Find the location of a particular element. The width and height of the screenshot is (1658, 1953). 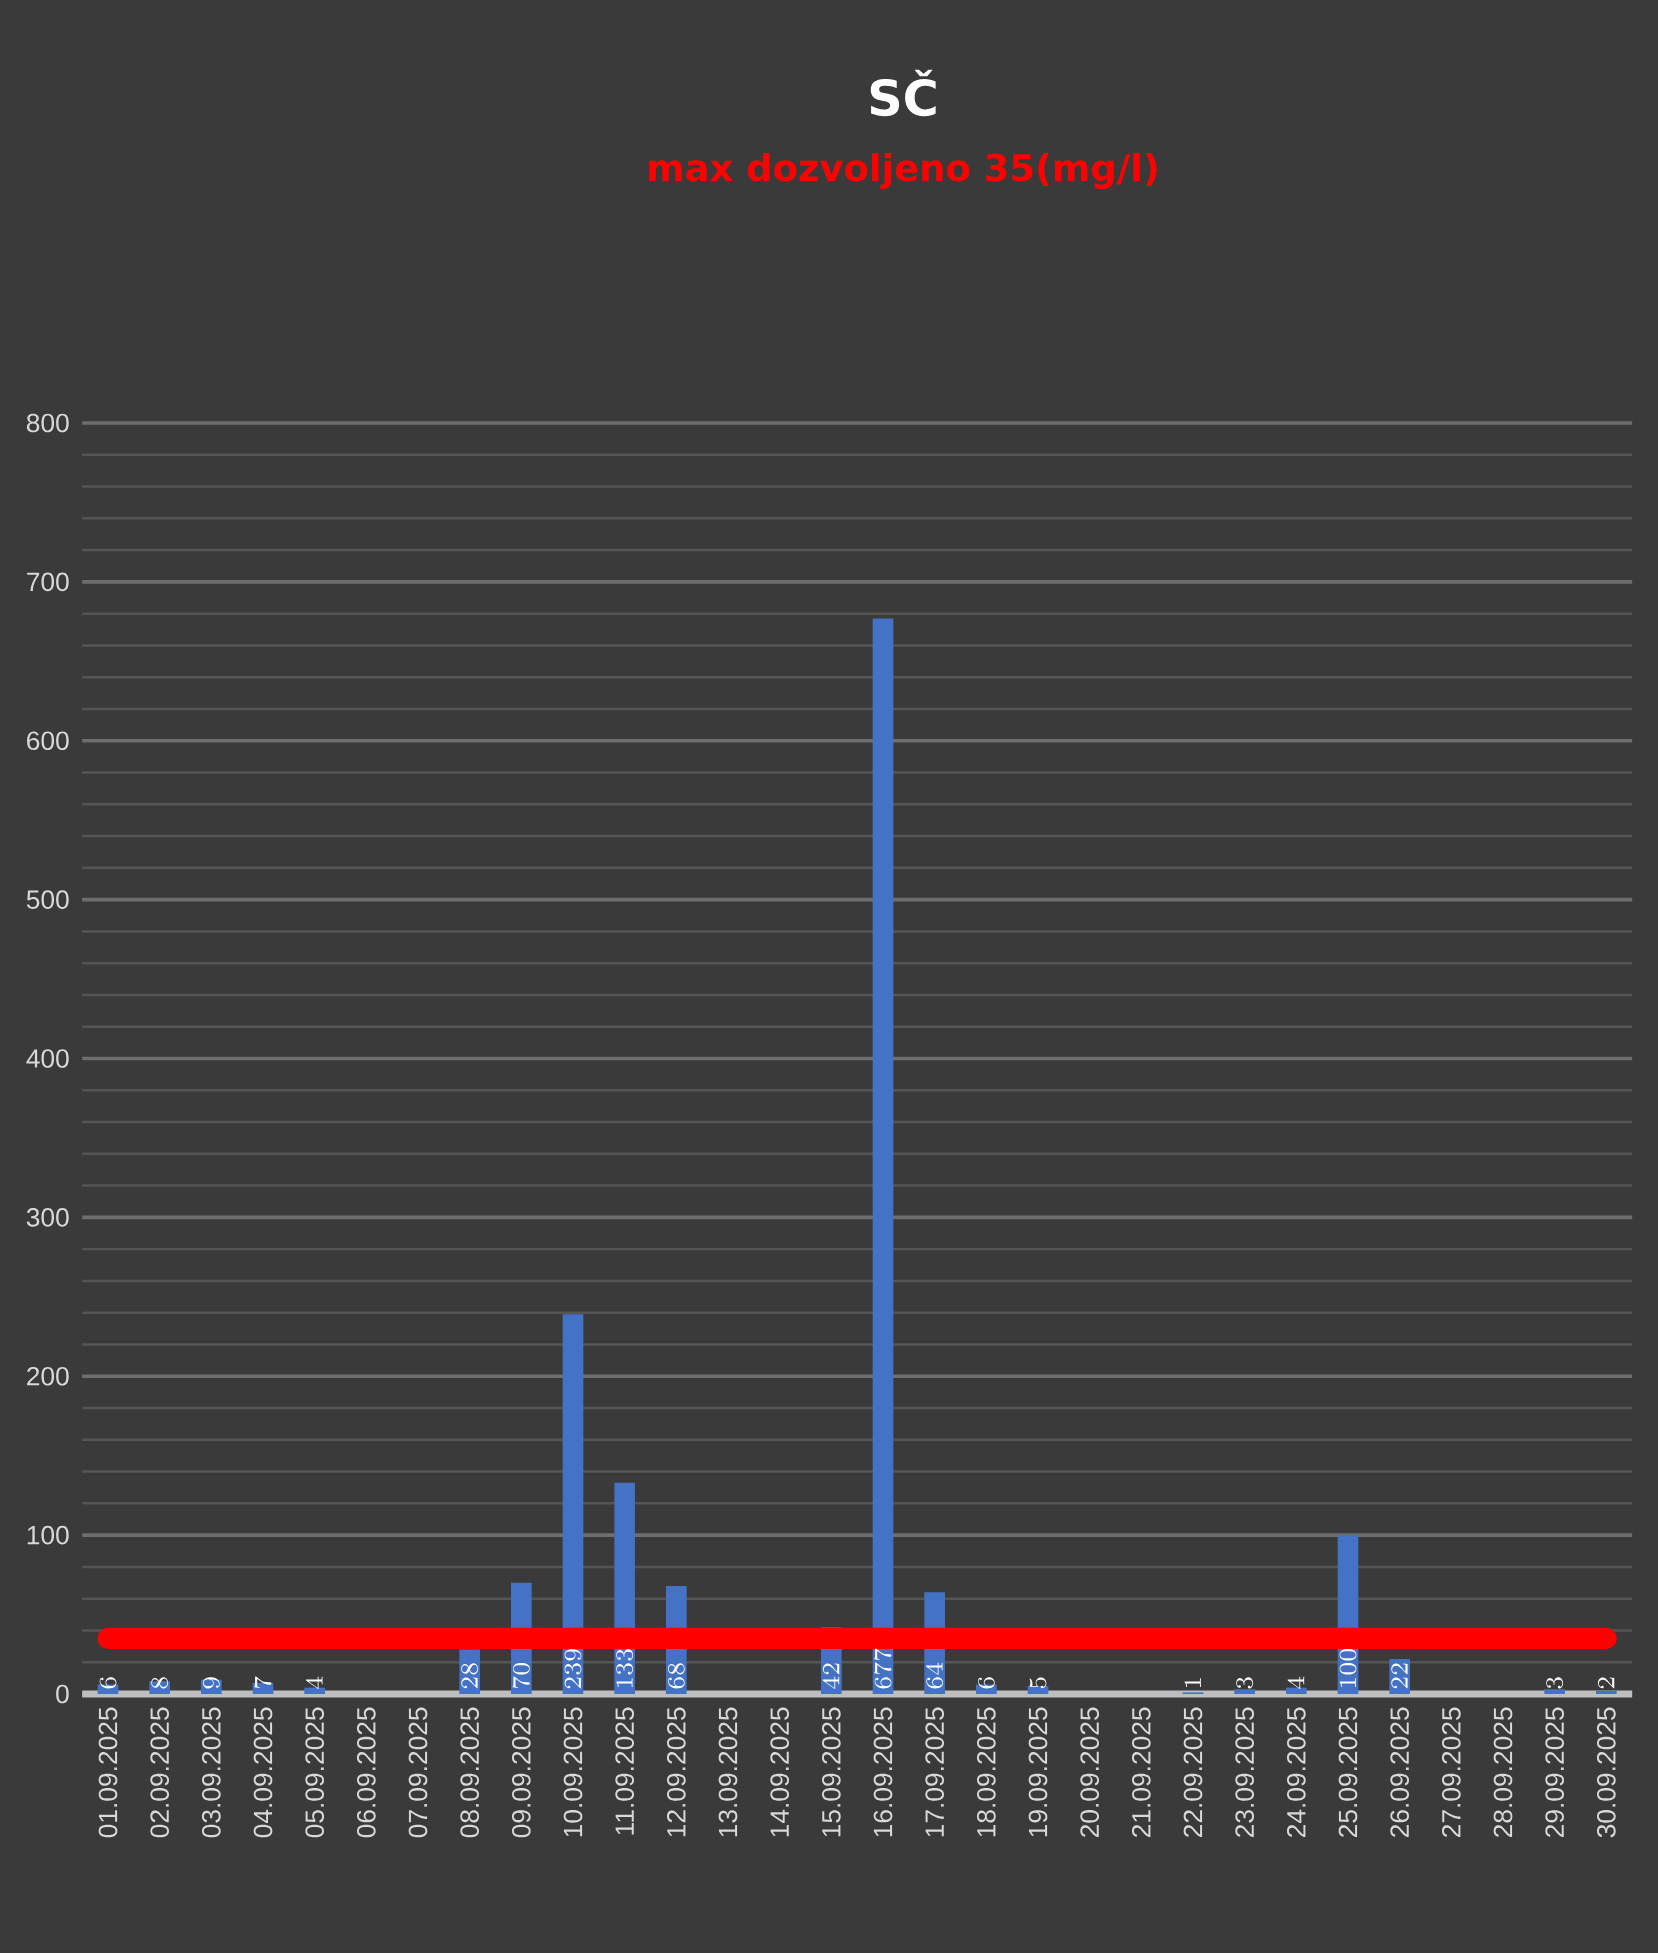

x-tick-label: 17.09.2025 is located at coordinates (935, 1772).